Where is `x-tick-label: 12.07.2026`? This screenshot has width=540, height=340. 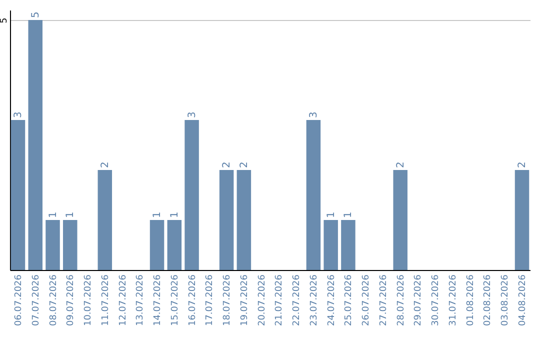 x-tick-label: 12.07.2026 is located at coordinates (123, 300).